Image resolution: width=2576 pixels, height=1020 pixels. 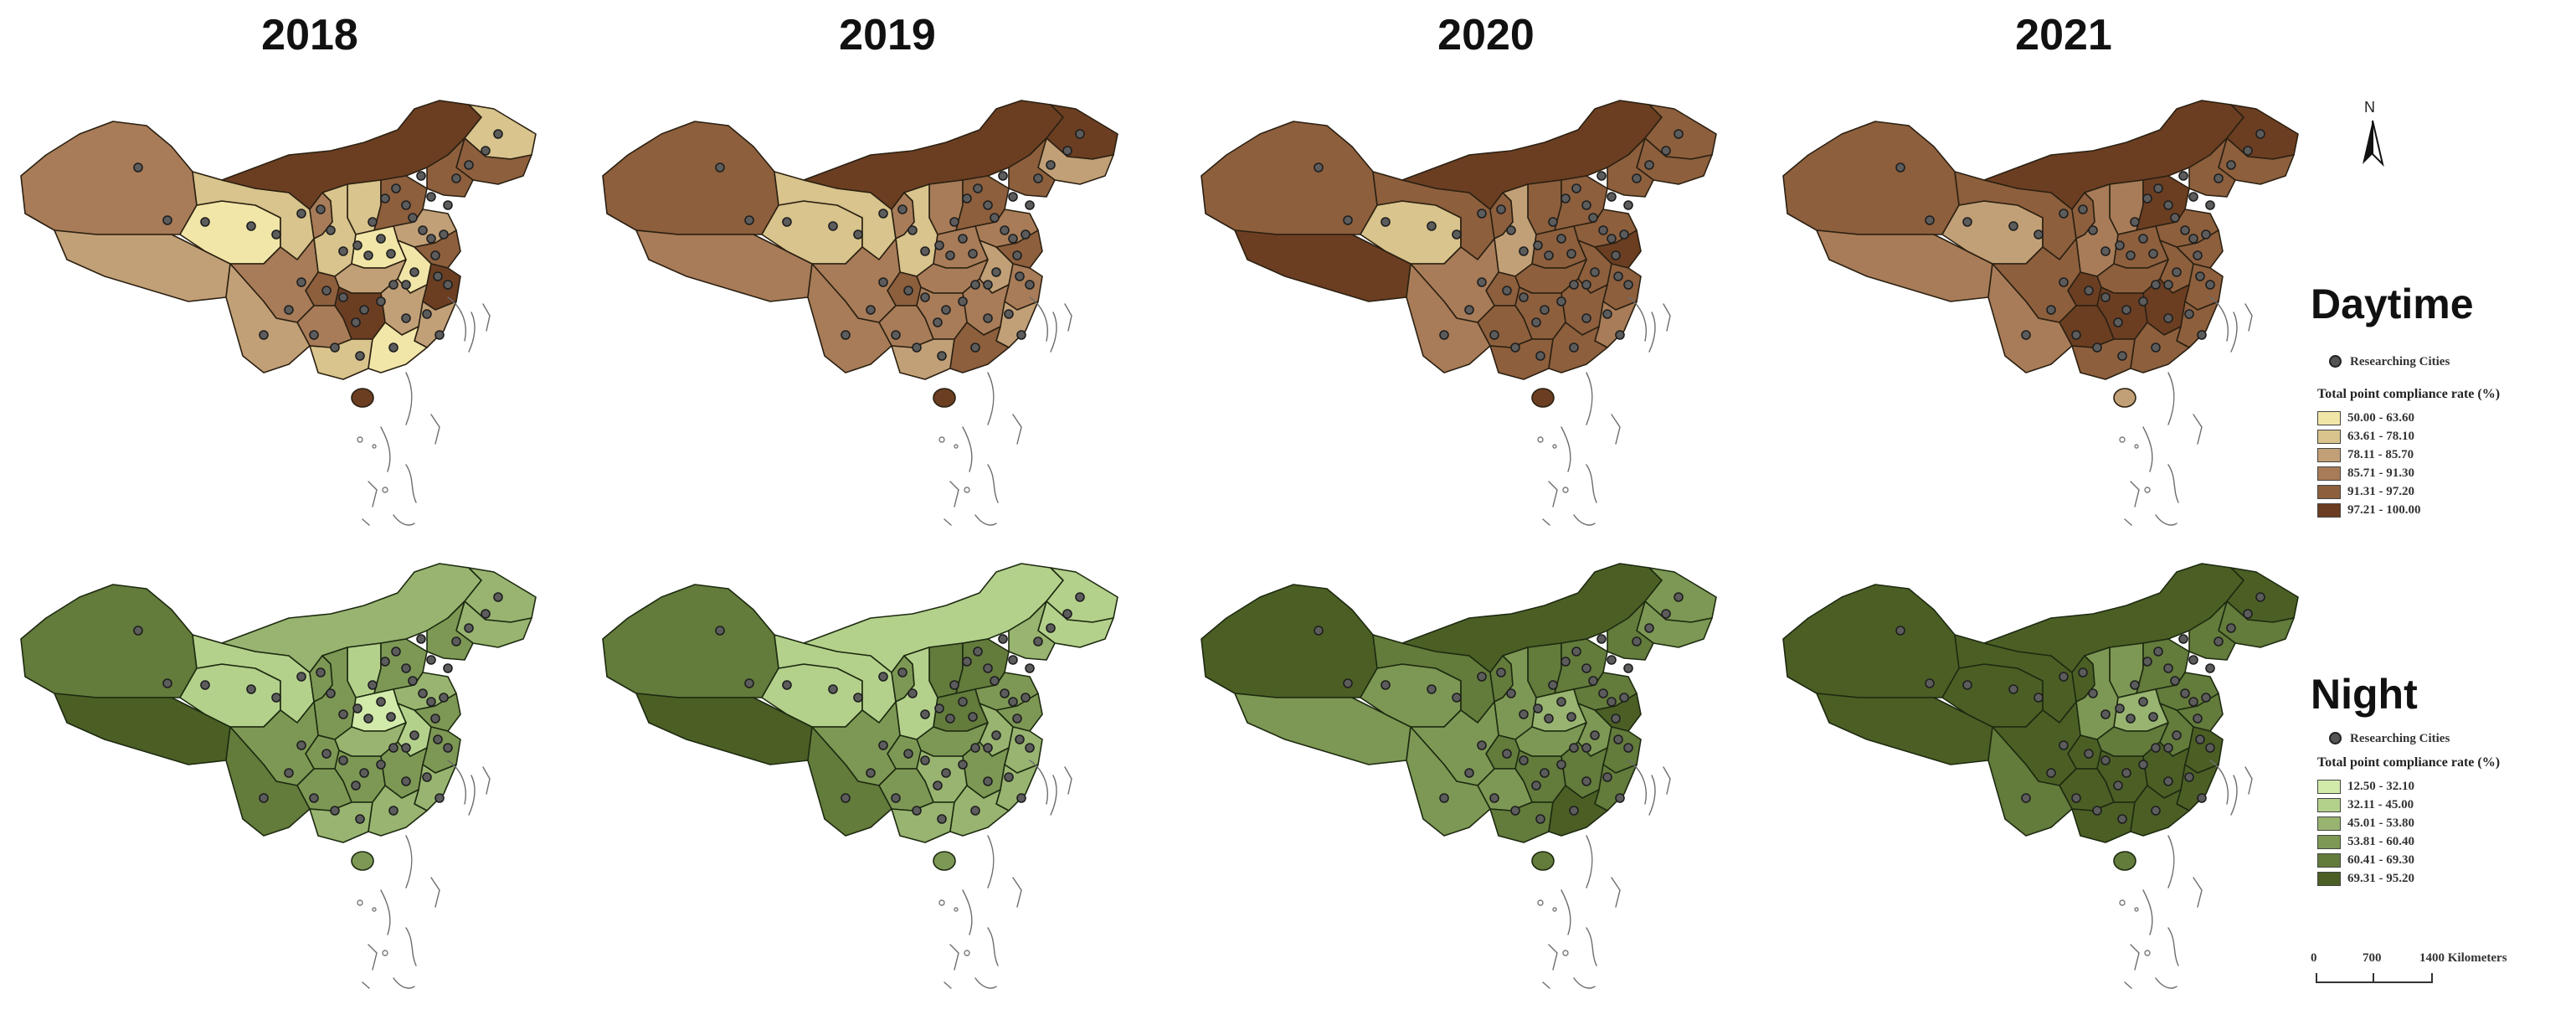 What do you see at coordinates (2369, 107) in the screenshot?
I see `north-label: N` at bounding box center [2369, 107].